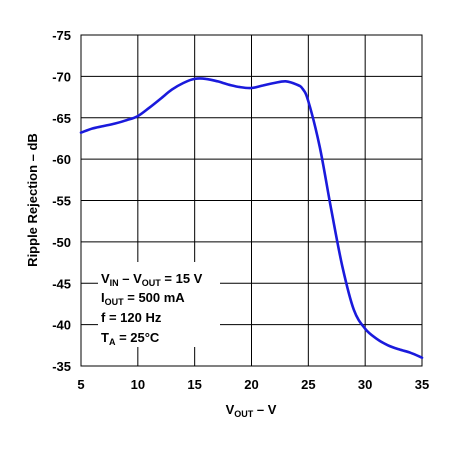  I want to click on x-tick-labels: 5 10 15 20 25 30 35, so click(253, 384).